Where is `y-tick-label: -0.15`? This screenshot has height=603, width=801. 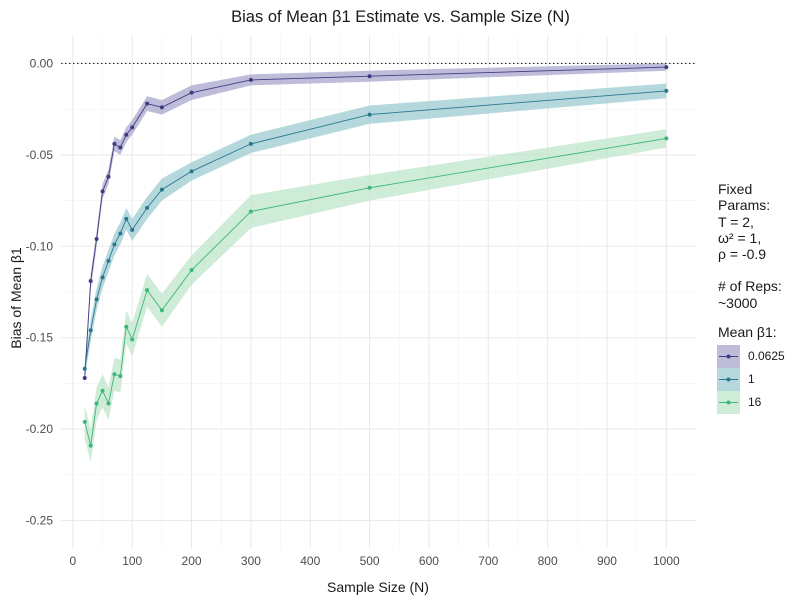 y-tick-label: -0.15 is located at coordinates (40, 338).